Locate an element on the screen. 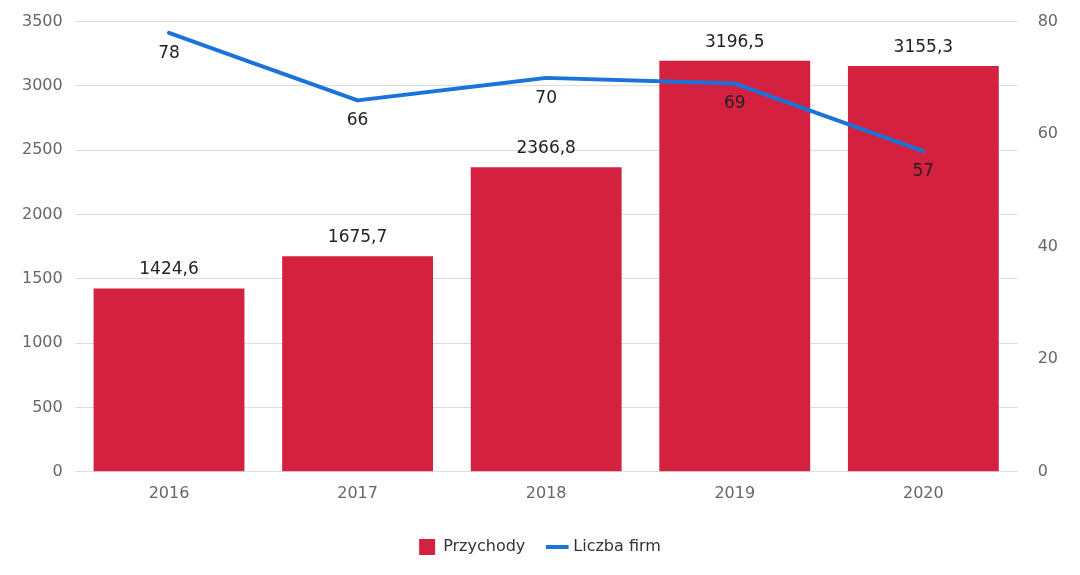 The image size is (1080, 575). data-label: 3155,3 is located at coordinates (923, 45).